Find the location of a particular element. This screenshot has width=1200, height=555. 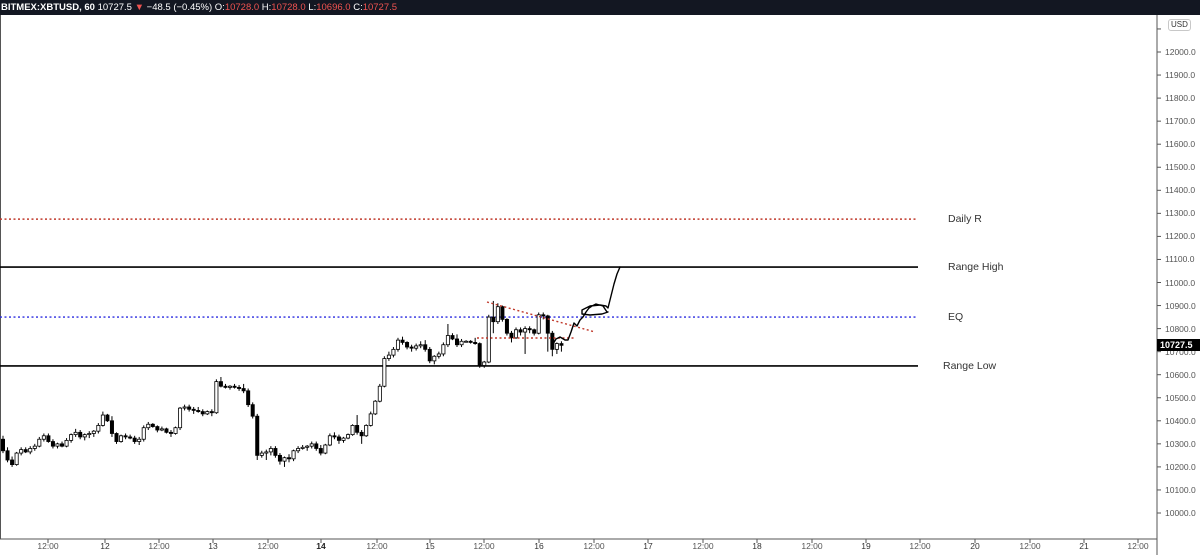

range-low-label: Range Low is located at coordinates (970, 365).